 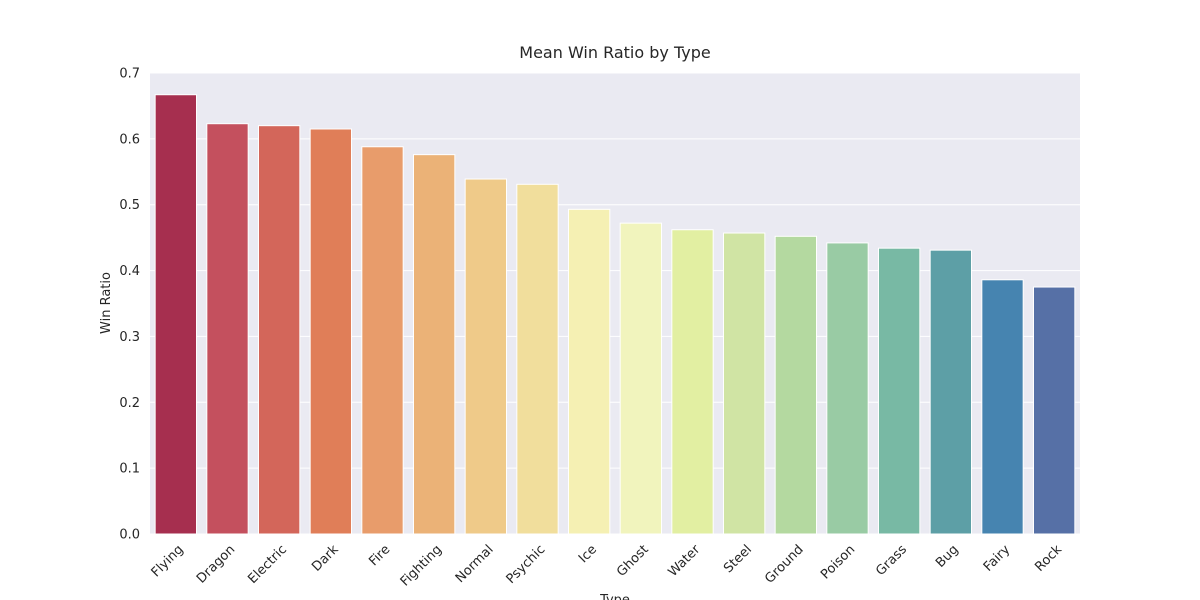 What do you see at coordinates (379, 555) in the screenshot?
I see `x-tick-label: Fire` at bounding box center [379, 555].